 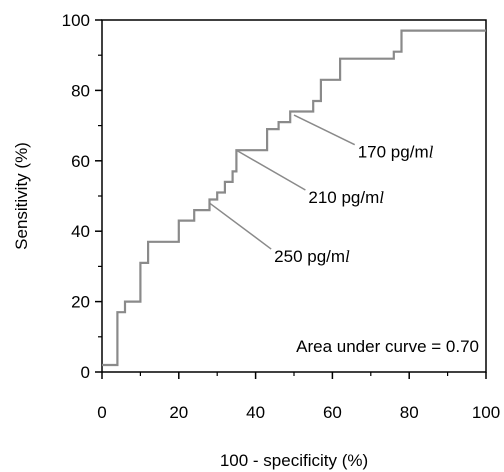 What do you see at coordinates (298, 412) in the screenshot?
I see `x-axis-tick-labels: 0 20 40 60 80 100` at bounding box center [298, 412].